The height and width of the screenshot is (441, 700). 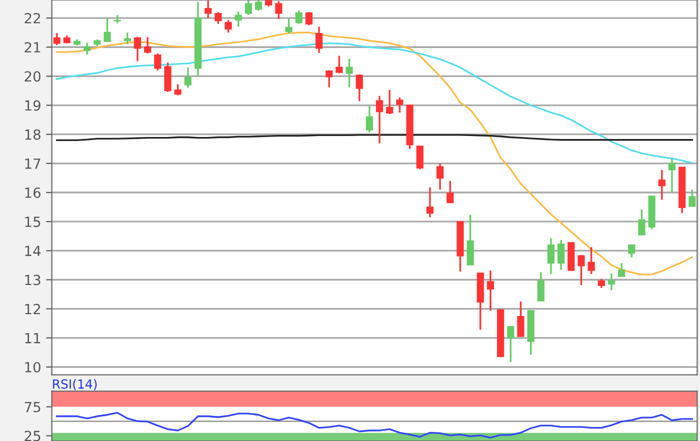 What do you see at coordinates (32, 367) in the screenshot?
I see `y-tick-label: 10` at bounding box center [32, 367].